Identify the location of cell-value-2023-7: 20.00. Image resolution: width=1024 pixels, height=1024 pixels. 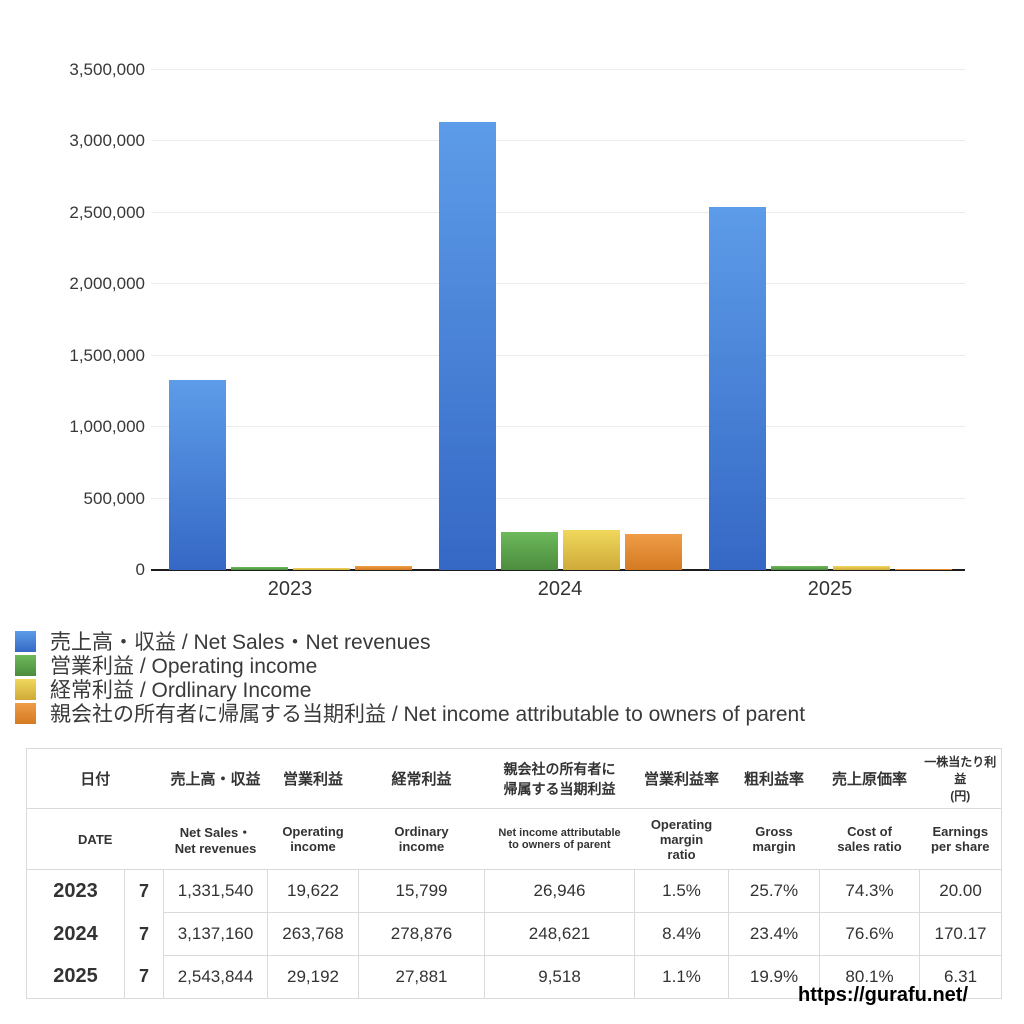
(961, 891).